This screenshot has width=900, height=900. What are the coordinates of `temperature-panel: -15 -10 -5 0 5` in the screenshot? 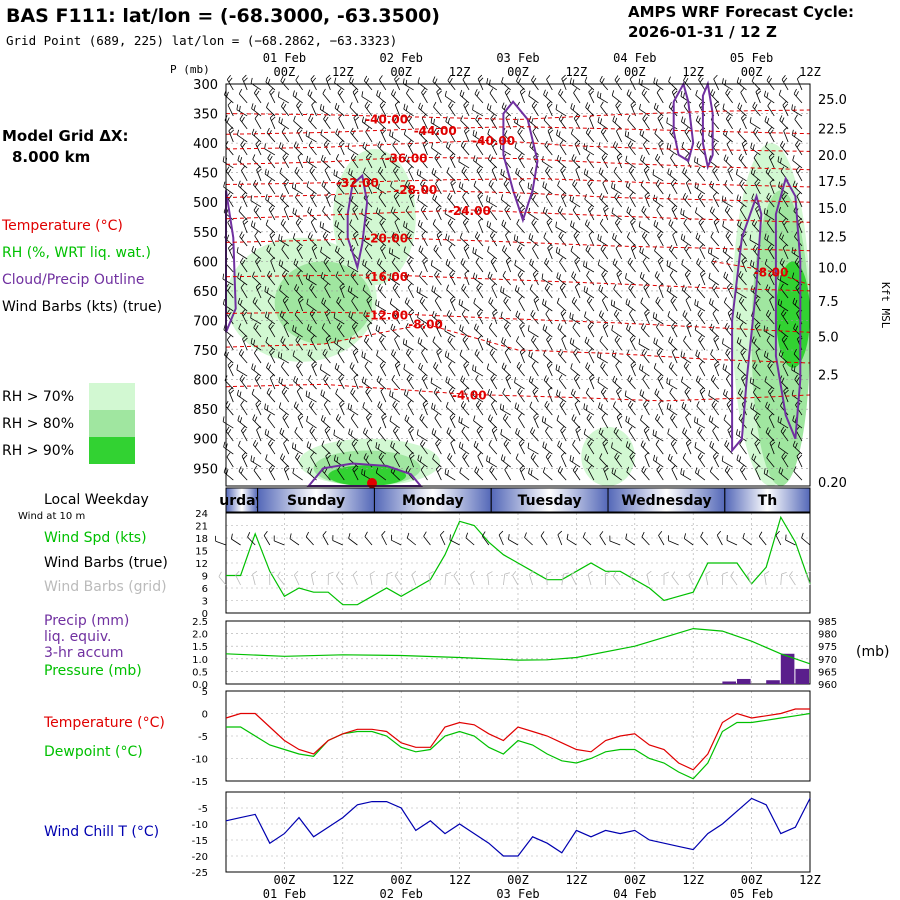 It's located at (501, 737).